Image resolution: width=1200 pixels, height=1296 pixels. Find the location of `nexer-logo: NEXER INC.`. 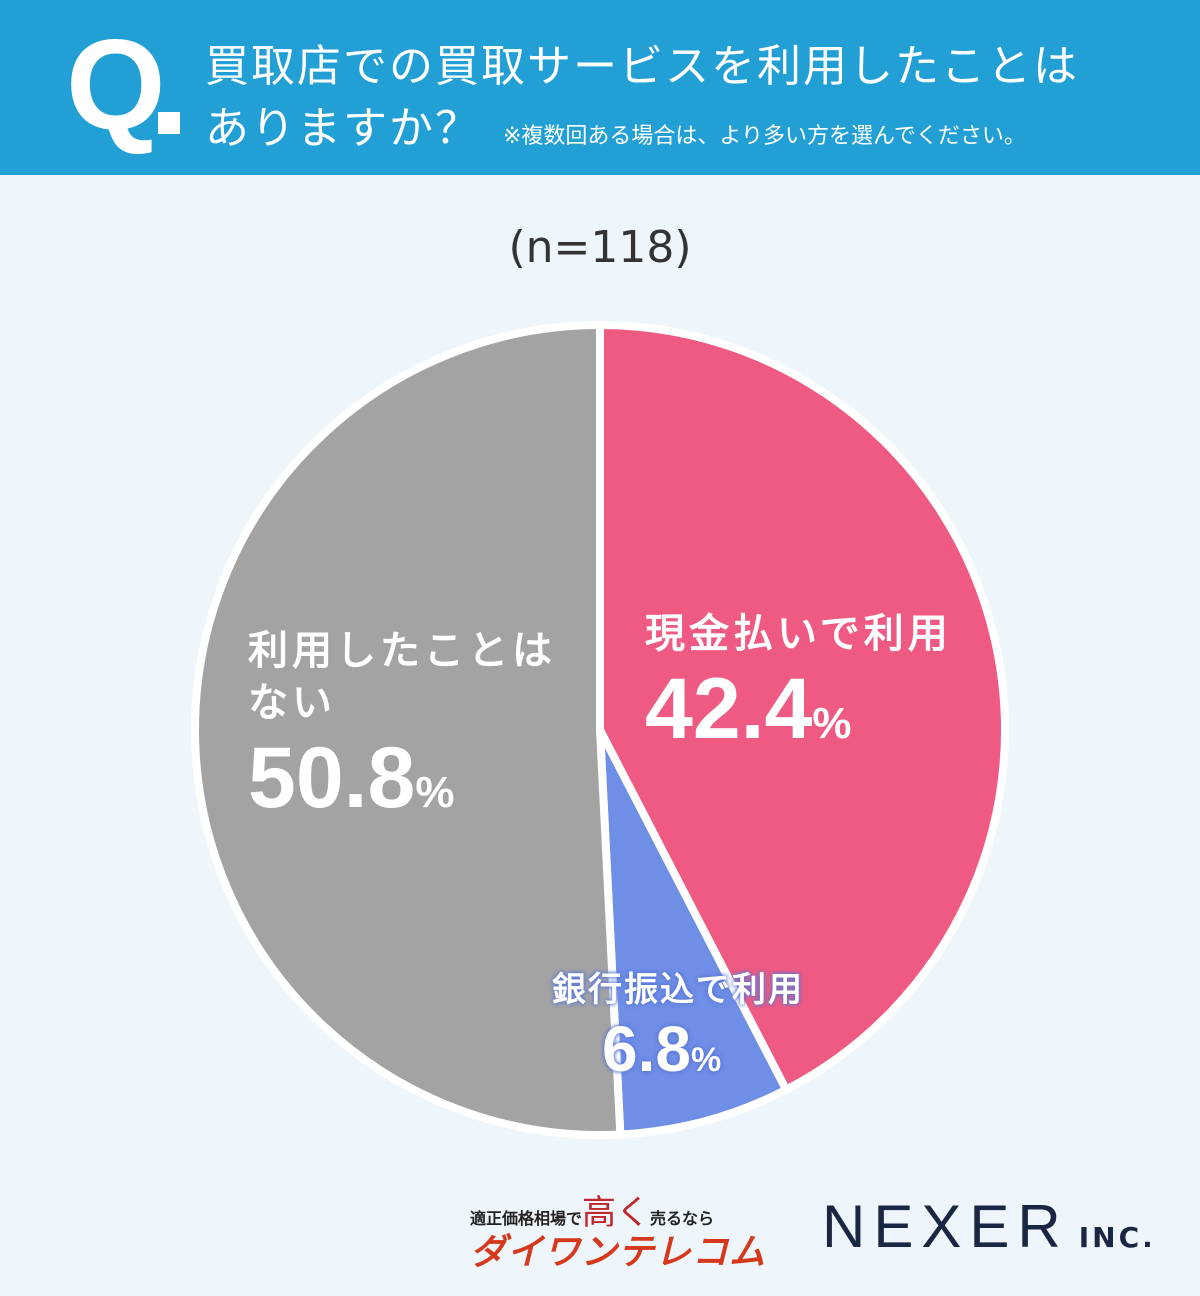

nexer-logo: NEXER INC. is located at coordinates (989, 1226).